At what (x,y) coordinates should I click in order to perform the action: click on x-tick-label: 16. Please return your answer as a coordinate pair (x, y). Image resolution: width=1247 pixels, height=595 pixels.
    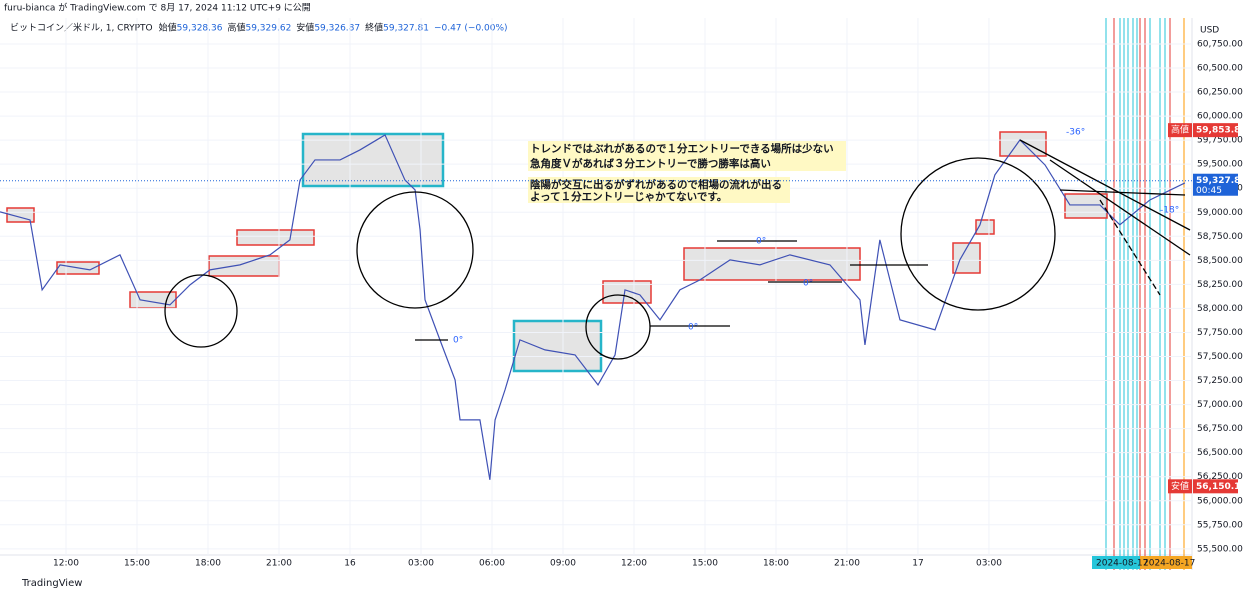
    Looking at the image, I should click on (350, 564).